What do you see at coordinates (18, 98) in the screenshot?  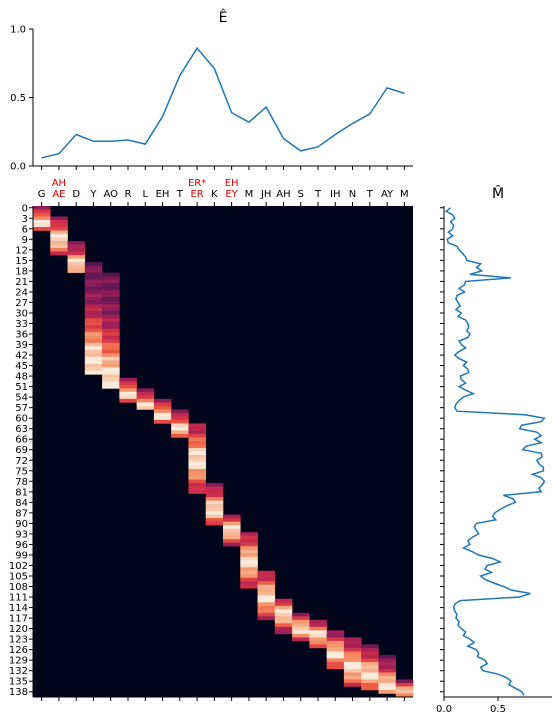 I see `top-y-tick-label: 0.5` at bounding box center [18, 98].